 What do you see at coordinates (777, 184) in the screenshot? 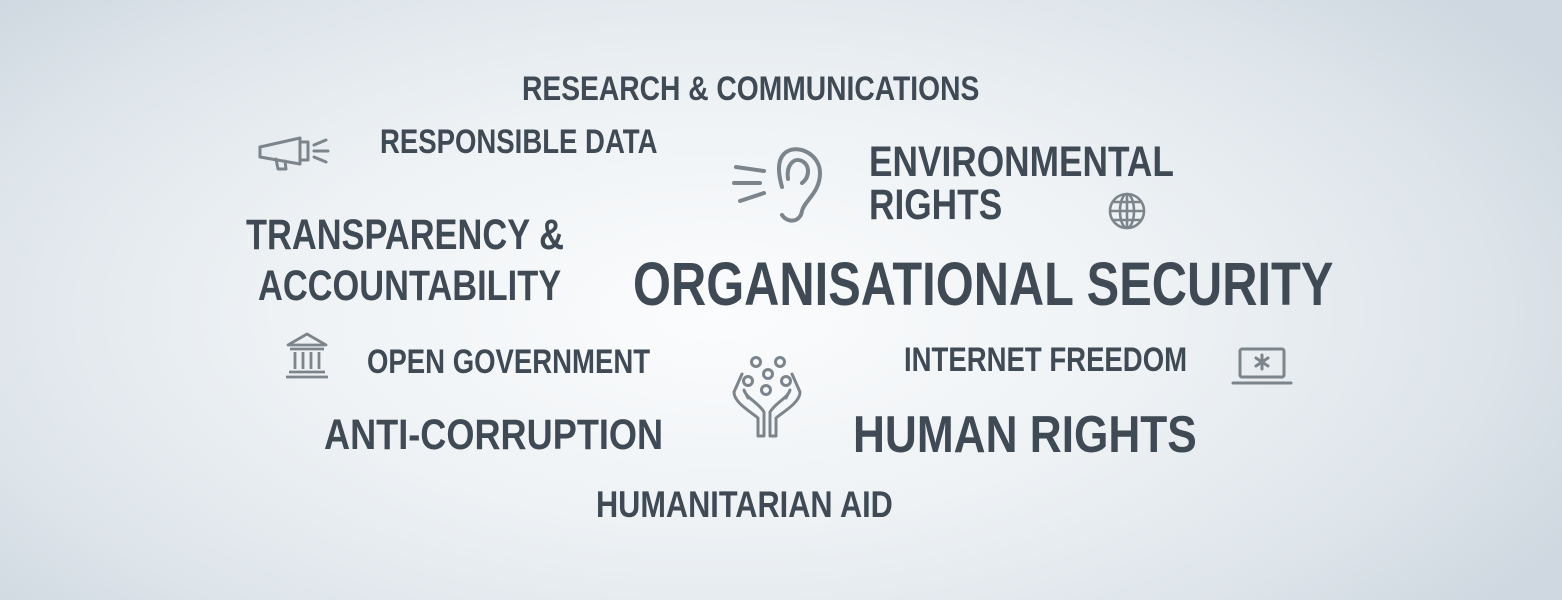
I see `ear-icon` at bounding box center [777, 184].